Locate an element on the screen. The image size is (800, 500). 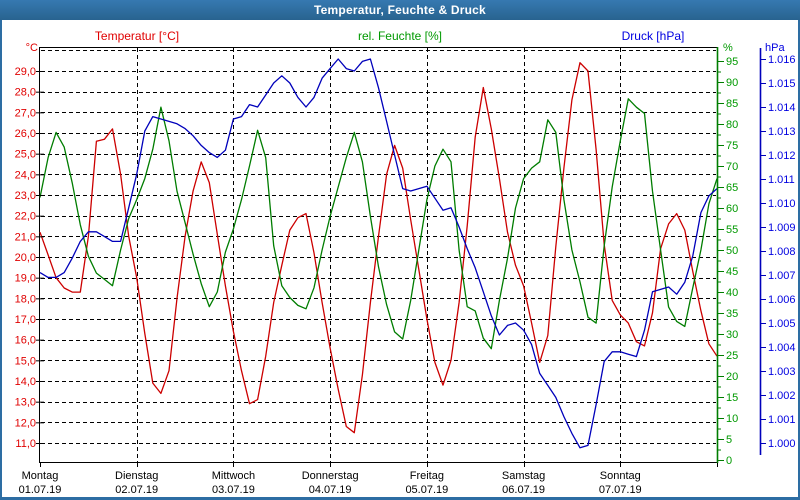
svg-text: 75 is located at coordinates (732, 146).